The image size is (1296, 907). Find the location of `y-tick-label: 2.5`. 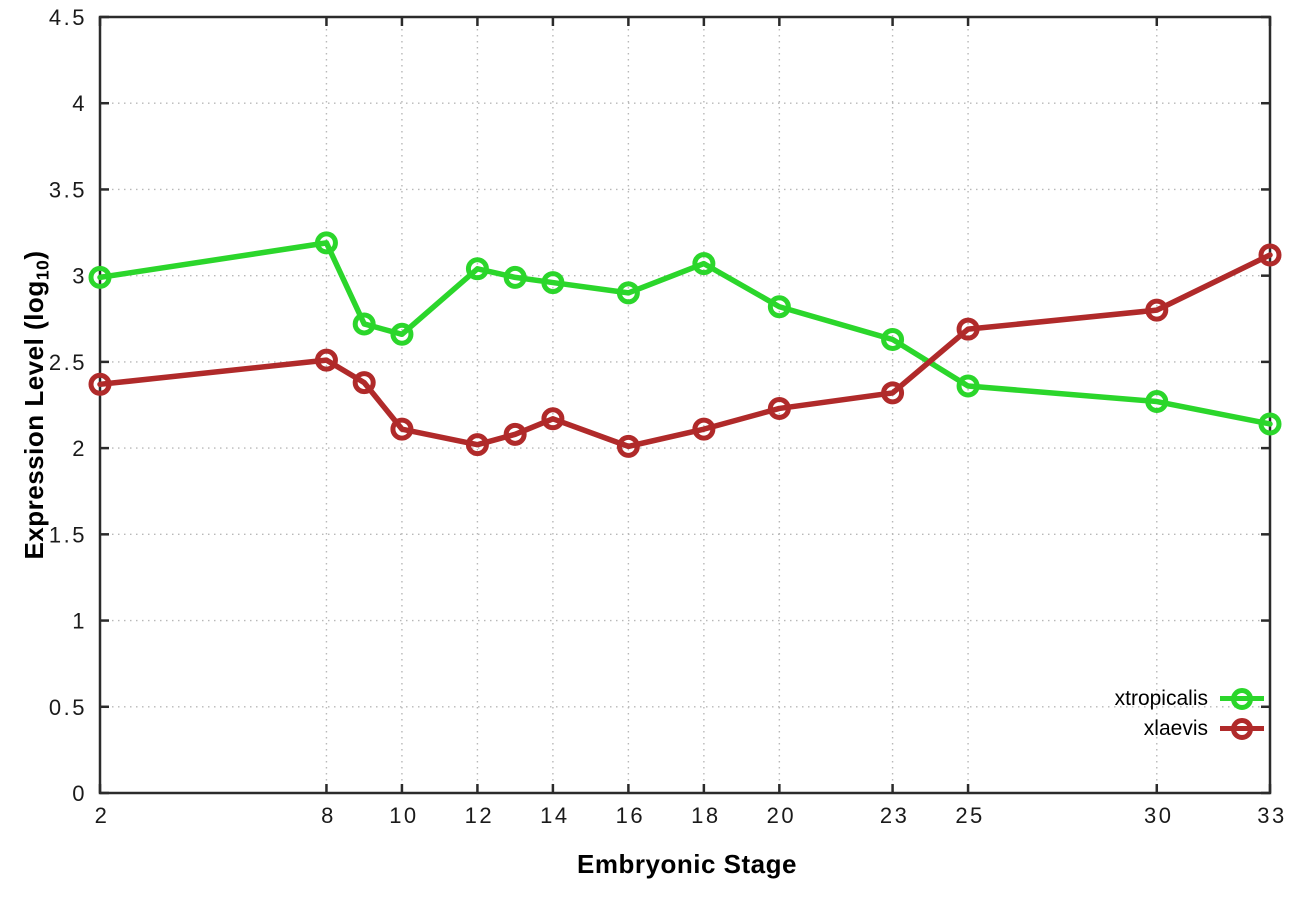

y-tick-label: 2.5 is located at coordinates (68, 362).